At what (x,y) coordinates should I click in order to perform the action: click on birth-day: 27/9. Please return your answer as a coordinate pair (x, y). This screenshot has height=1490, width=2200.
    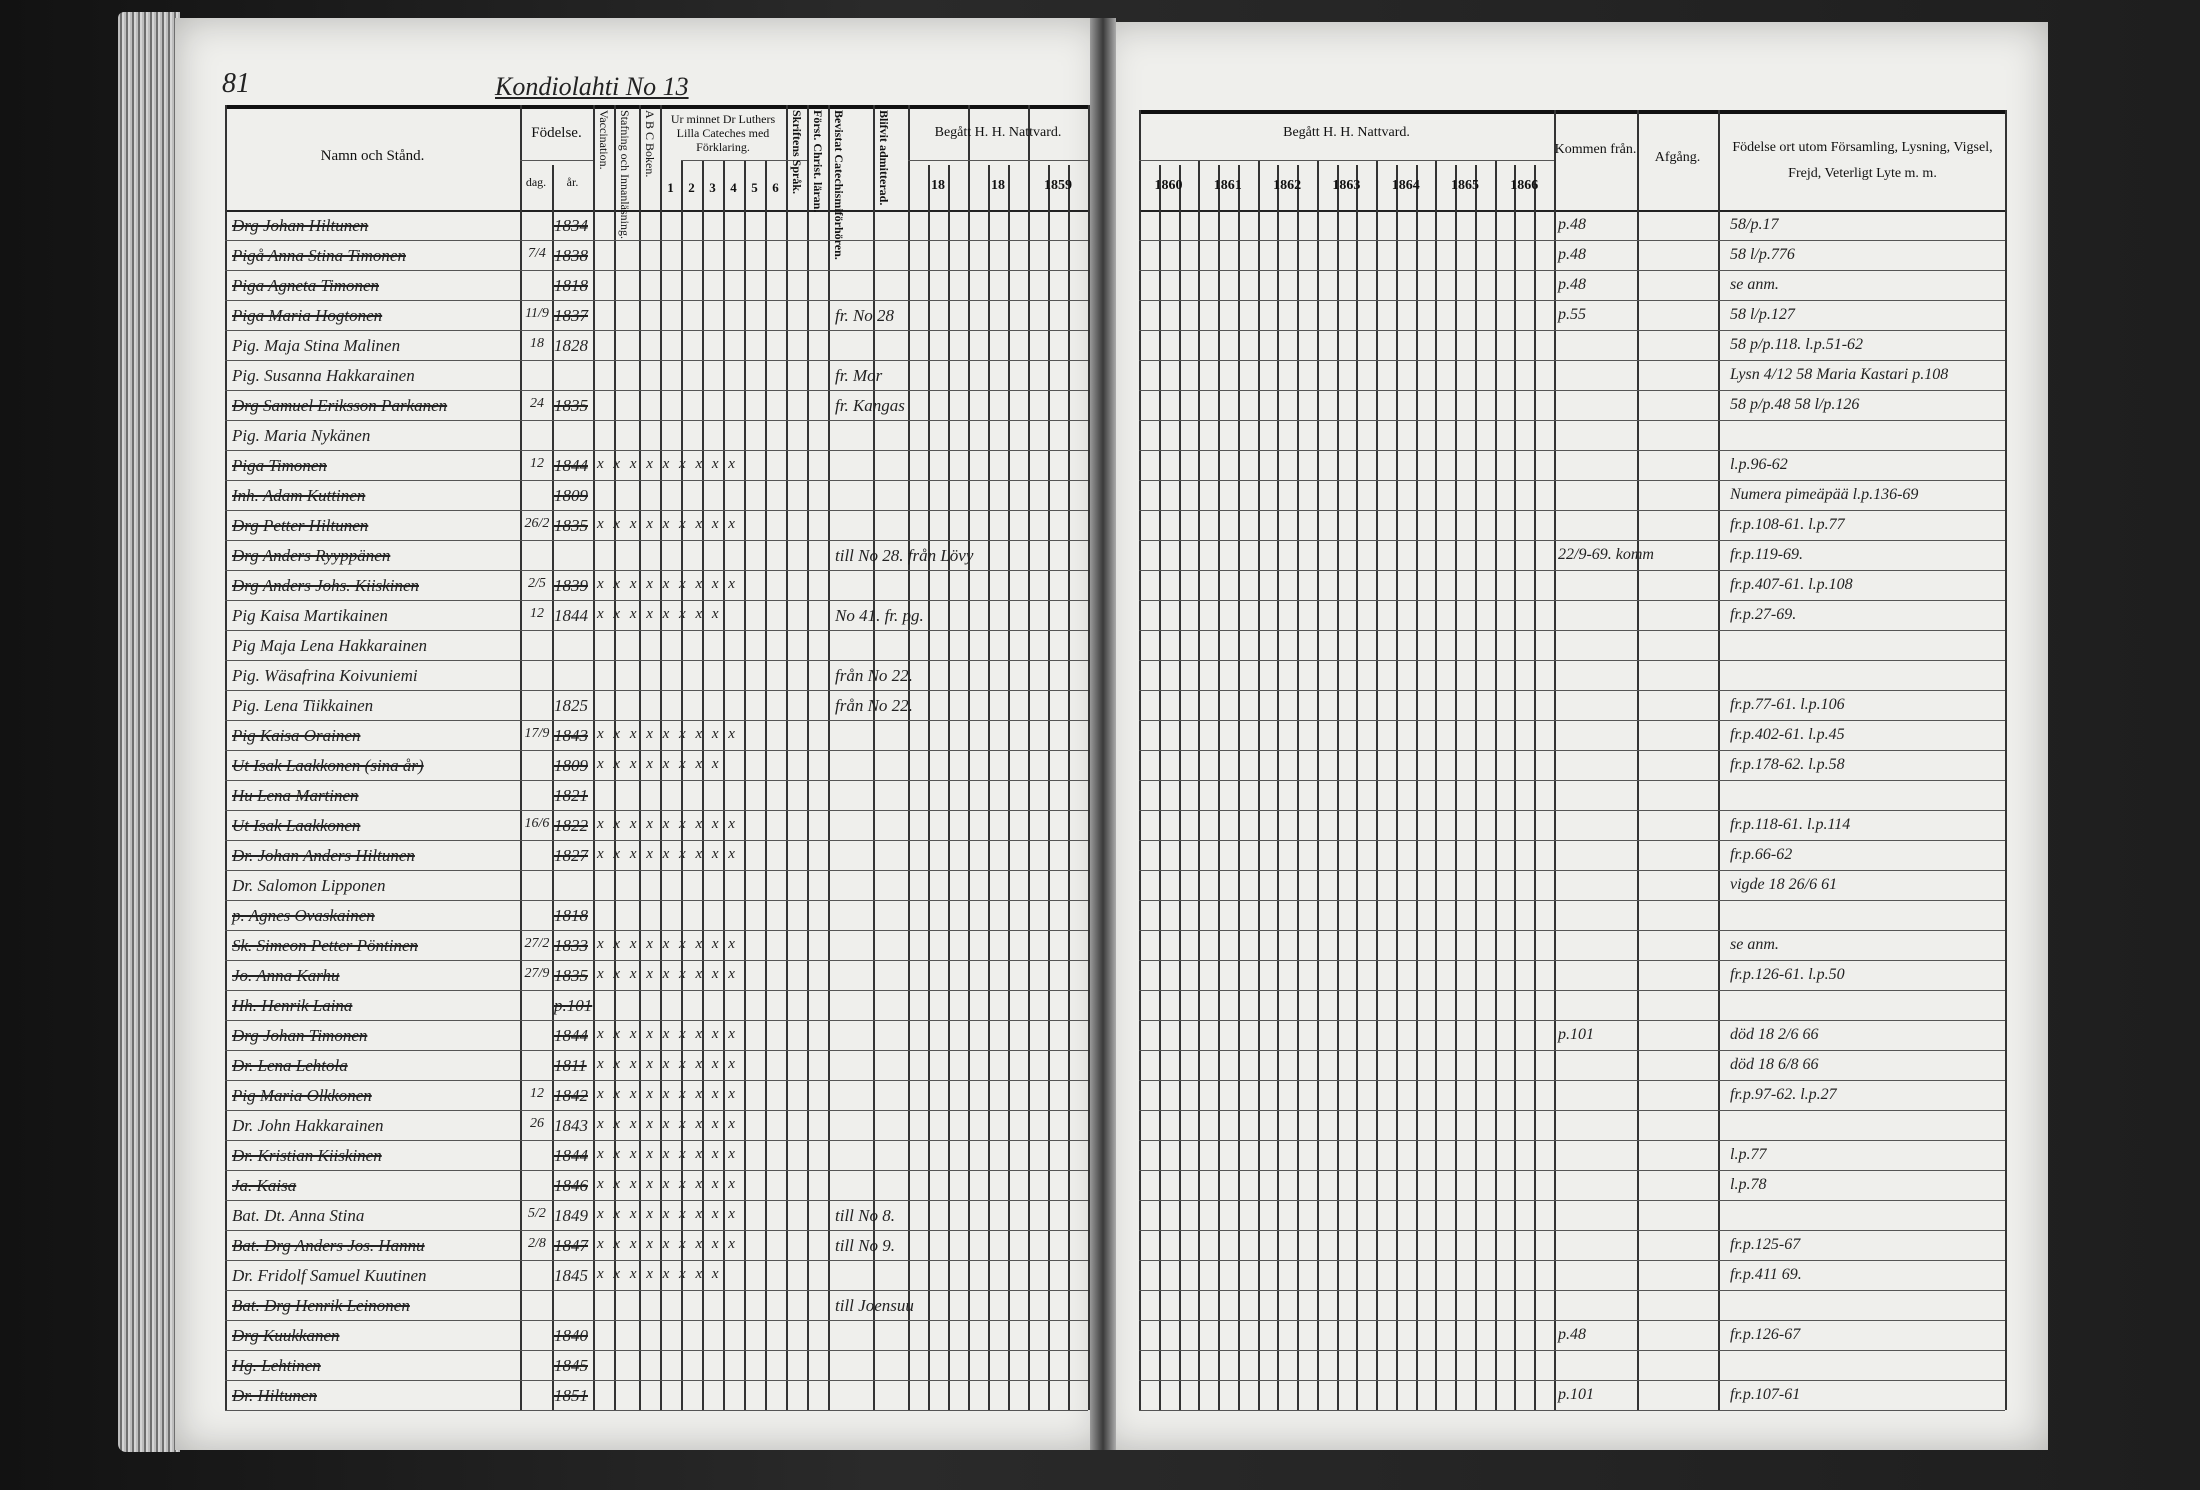
    Looking at the image, I should click on (537, 973).